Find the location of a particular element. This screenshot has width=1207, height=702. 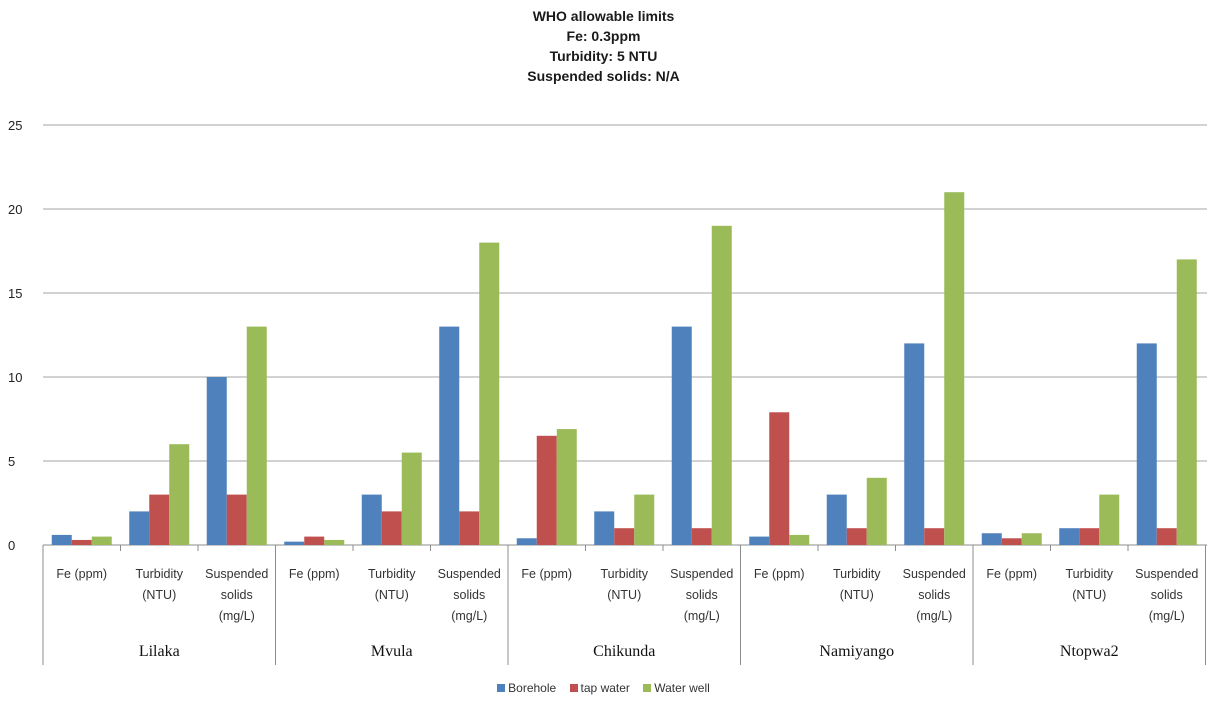

x-group-label: Lilaka is located at coordinates (159, 651).